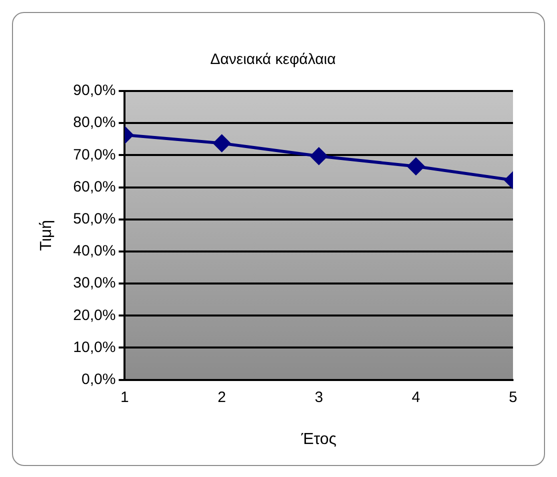  Describe the element at coordinates (99, 379) in the screenshot. I see `y-tick-label: 0,0%` at that location.